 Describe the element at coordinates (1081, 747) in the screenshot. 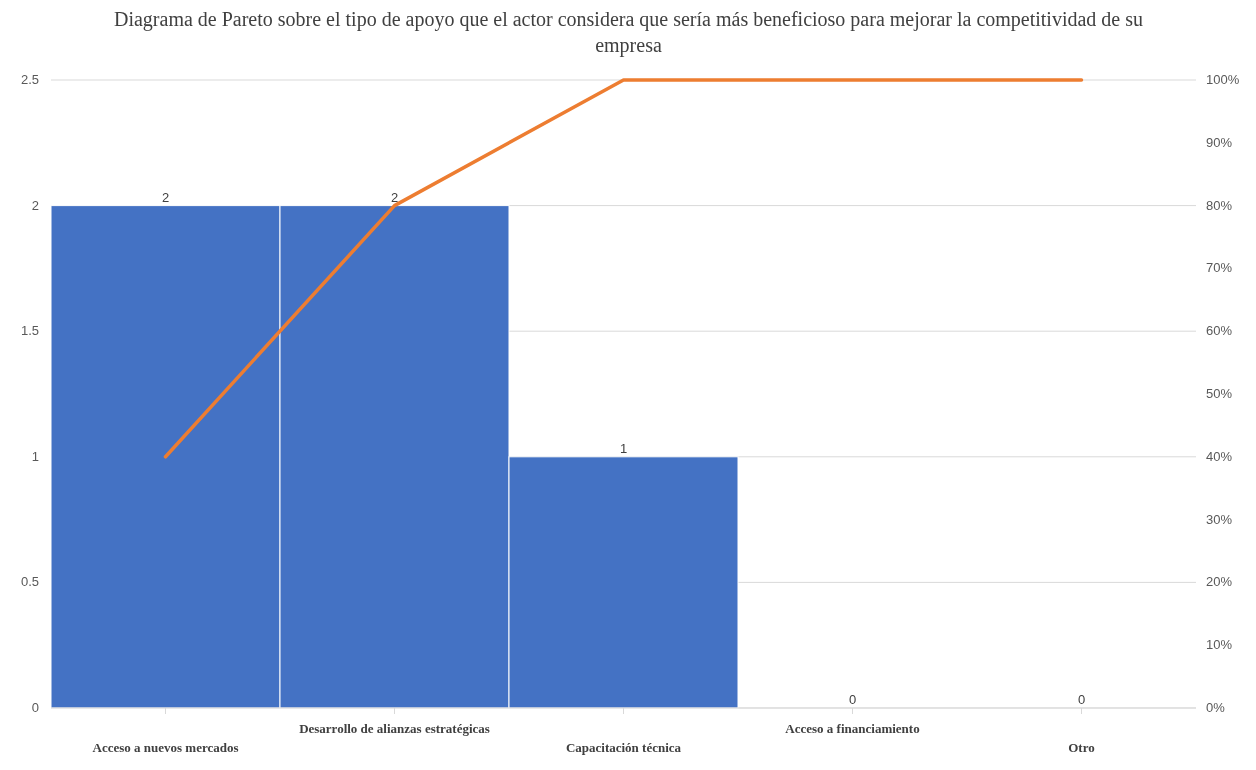

I see `x-tick-label: Otro` at that location.